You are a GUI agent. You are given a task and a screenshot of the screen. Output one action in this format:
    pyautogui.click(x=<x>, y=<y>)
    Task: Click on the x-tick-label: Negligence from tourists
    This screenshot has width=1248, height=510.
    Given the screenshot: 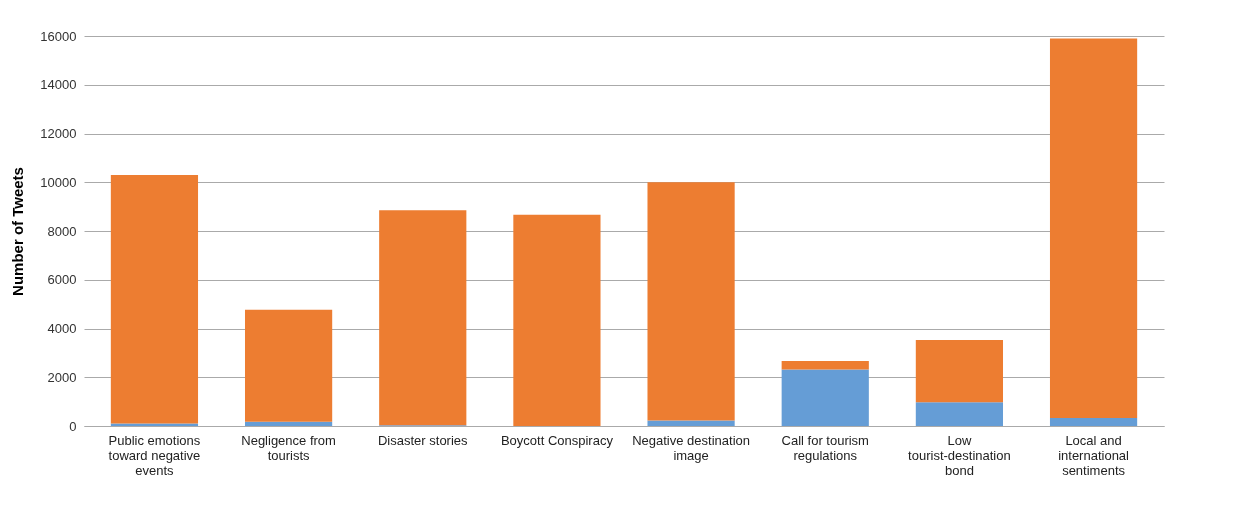 What is the action you would take?
    pyautogui.click(x=288, y=447)
    